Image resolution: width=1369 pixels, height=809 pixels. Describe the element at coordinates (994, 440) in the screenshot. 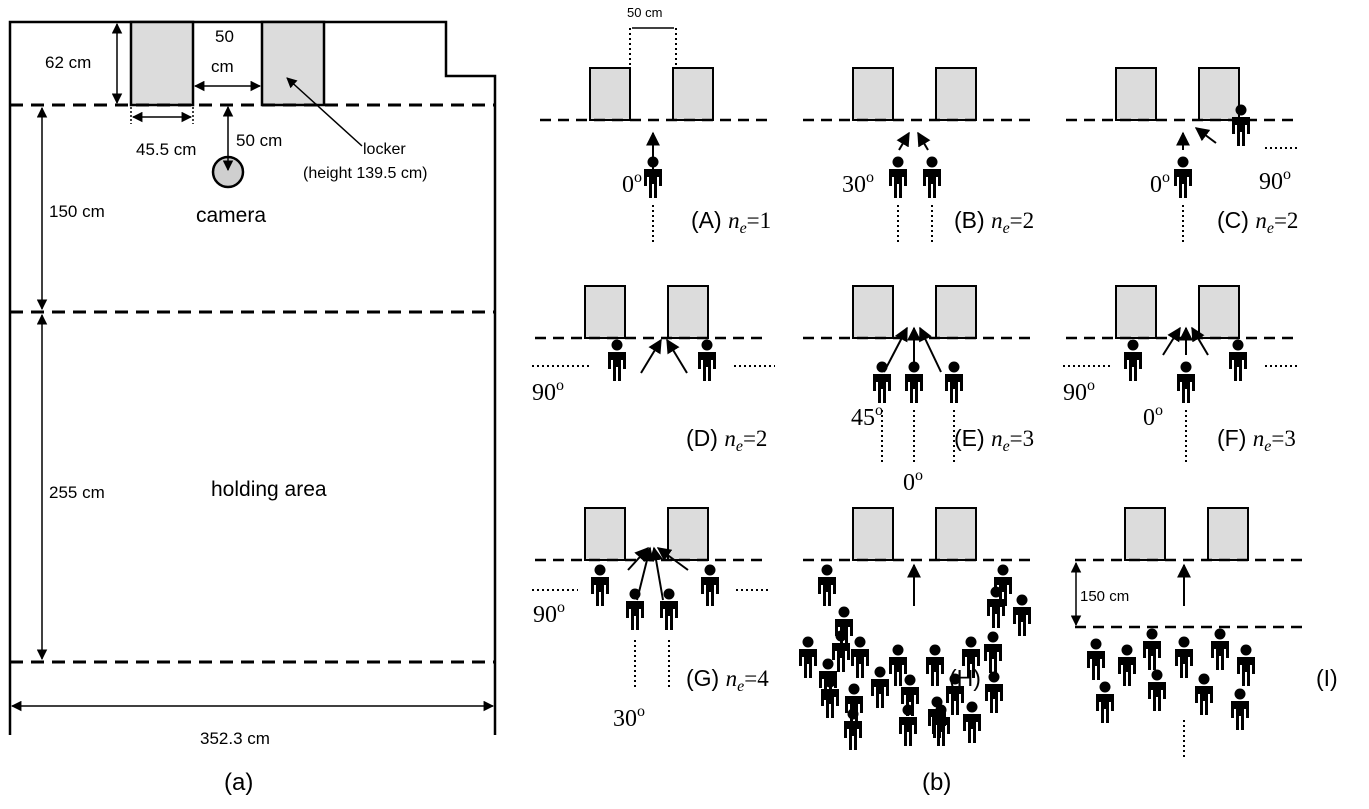

I see `scenario-label-E: (E) ne=3` at that location.